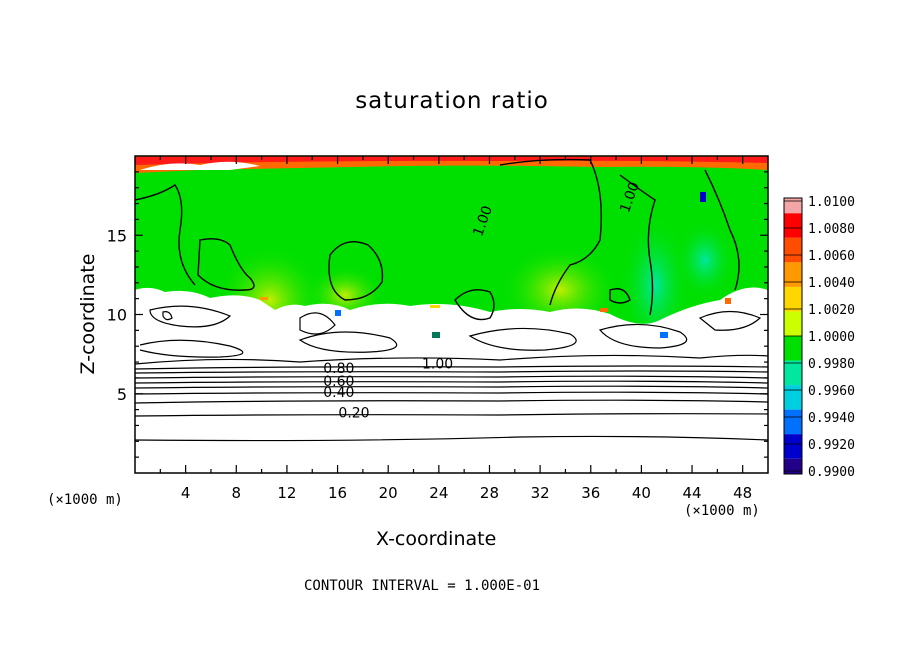 The image size is (904, 654). What do you see at coordinates (831, 445) in the screenshot?
I see `colorbar-label: 0.9920` at bounding box center [831, 445].